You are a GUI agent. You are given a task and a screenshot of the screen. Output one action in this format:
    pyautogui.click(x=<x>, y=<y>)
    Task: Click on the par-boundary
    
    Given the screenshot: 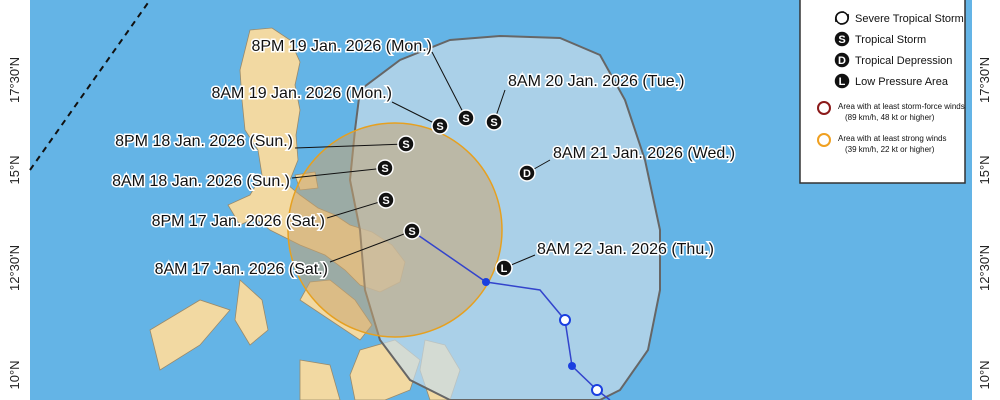 What is the action you would take?
    pyautogui.click(x=90, y=85)
    